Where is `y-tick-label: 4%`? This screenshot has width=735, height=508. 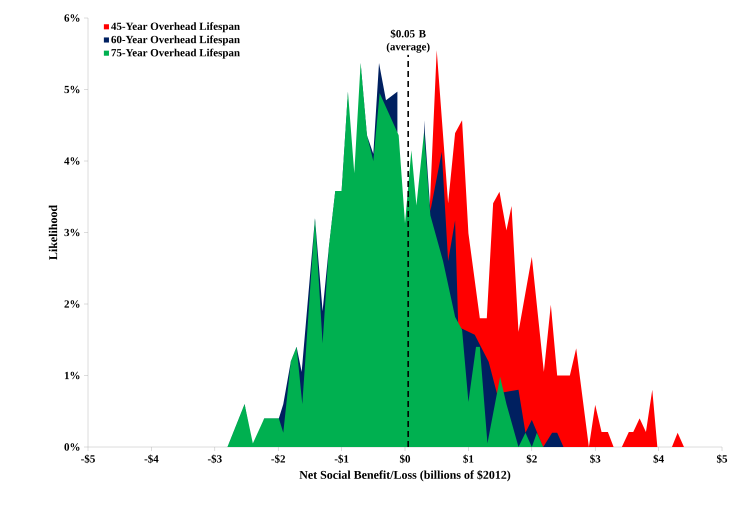 y-tick-label: 4% is located at coordinates (72, 161).